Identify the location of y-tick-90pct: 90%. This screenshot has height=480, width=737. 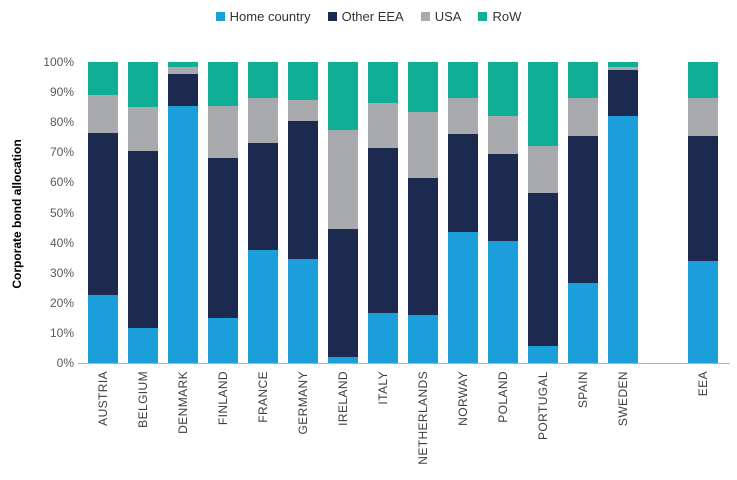
(61, 92).